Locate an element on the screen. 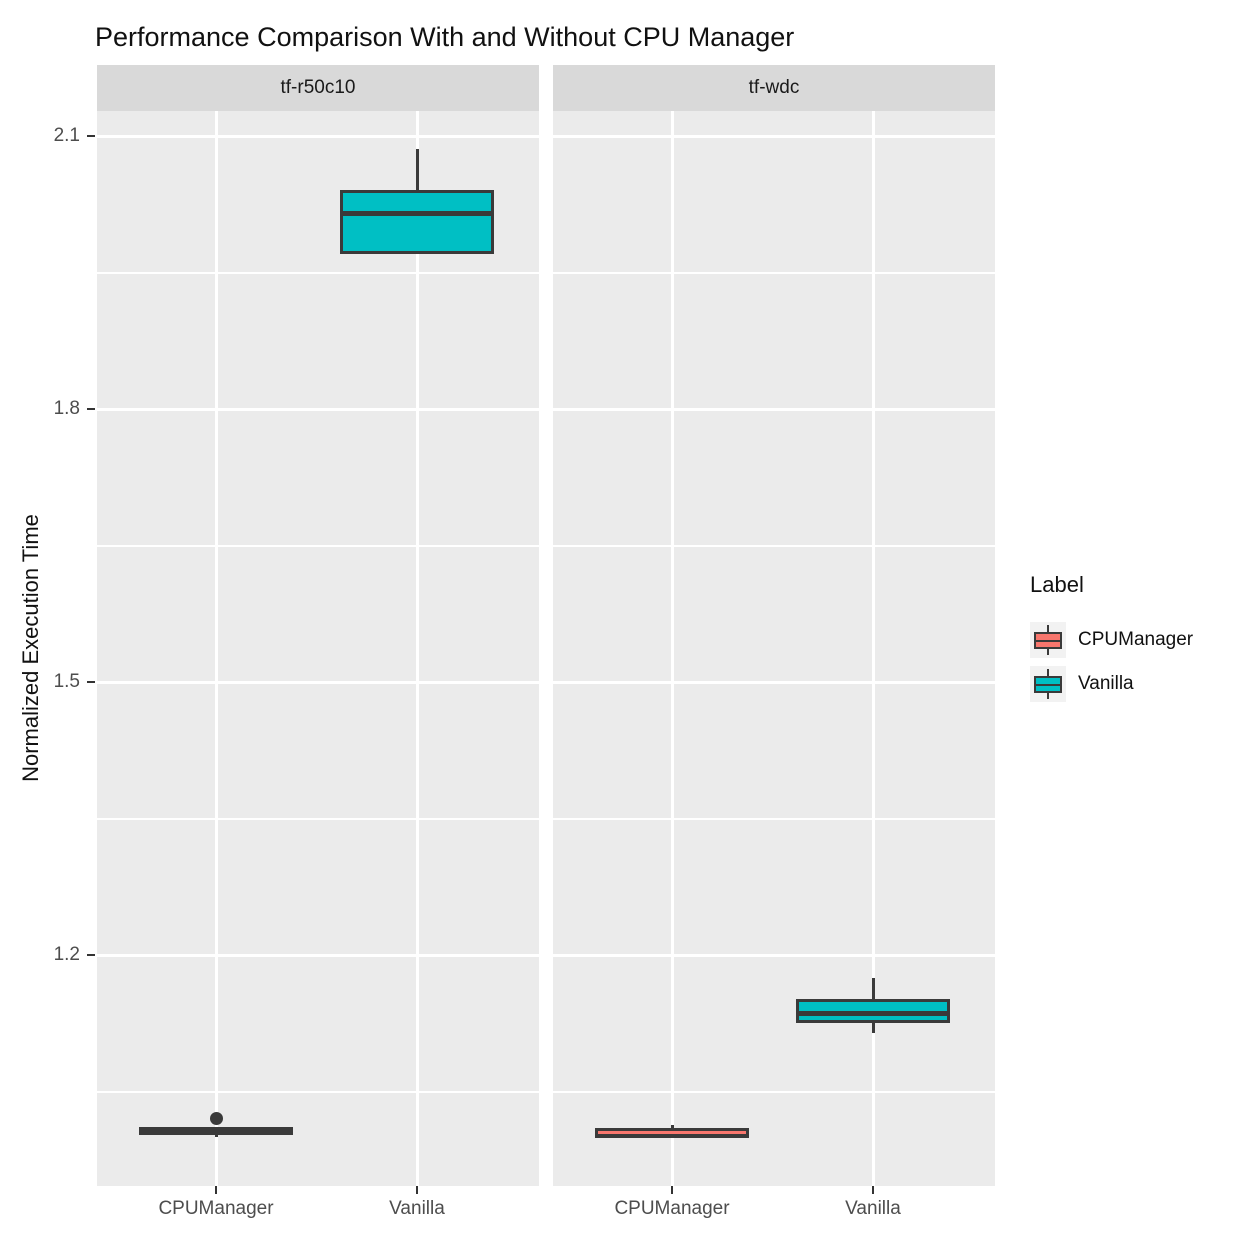 This screenshot has width=1238, height=1242. legend-entry-label: CPUManager is located at coordinates (1136, 639).